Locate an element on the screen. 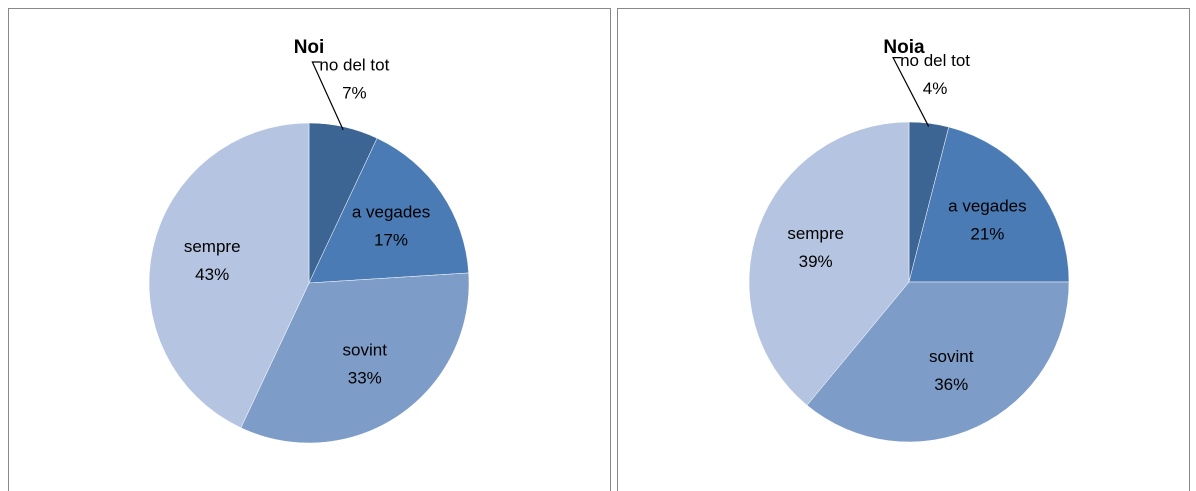  slice-value-label: 17% is located at coordinates (391, 240).